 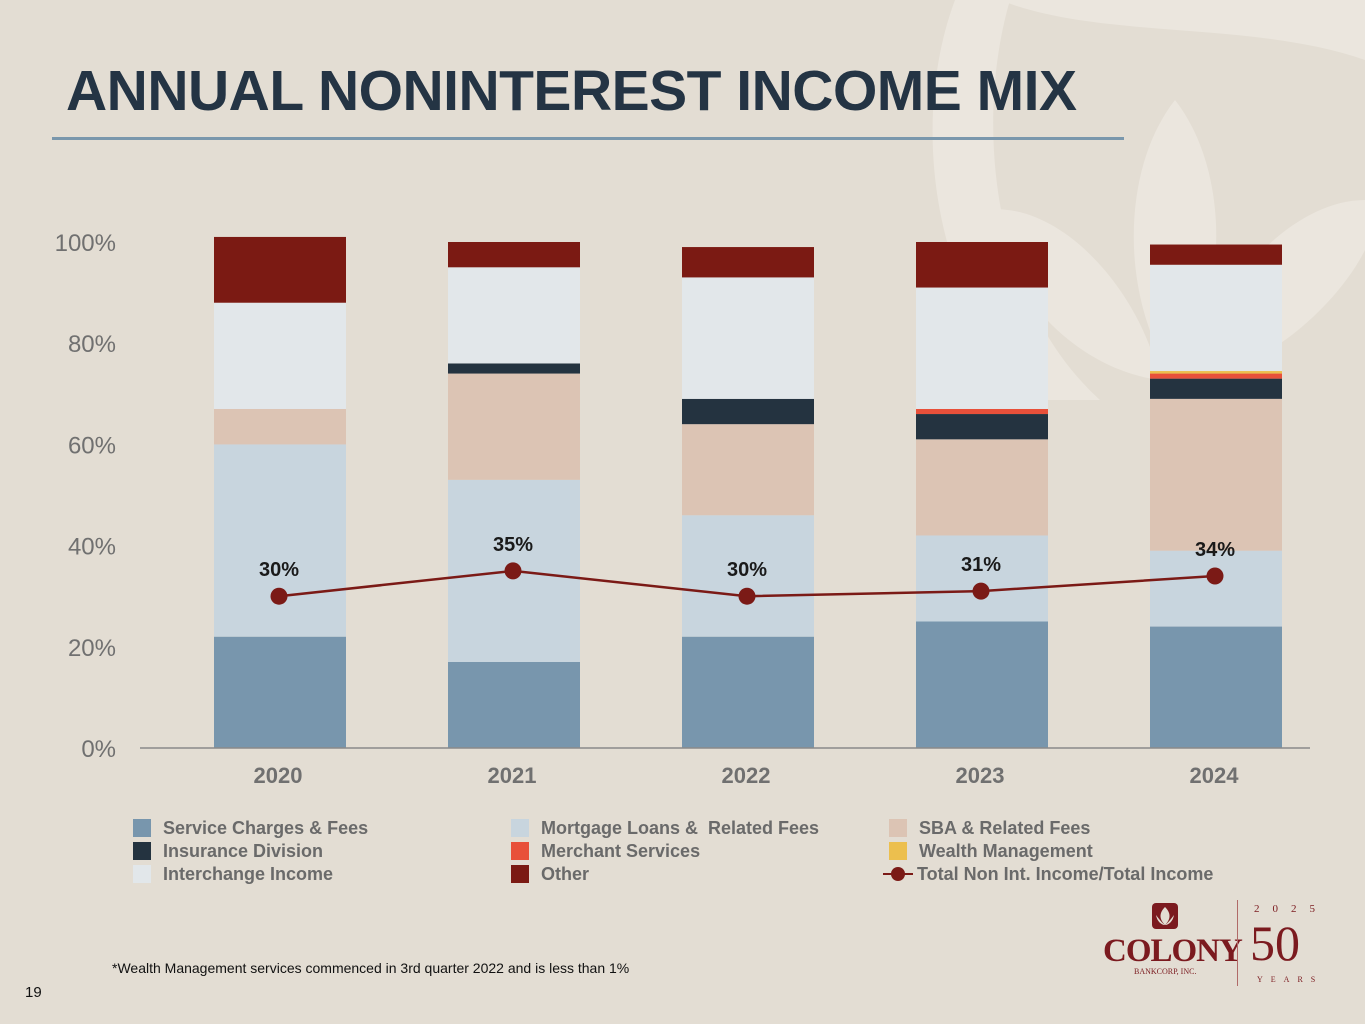 What do you see at coordinates (92, 445) in the screenshot?
I see `y-tick-label: 60%` at bounding box center [92, 445].